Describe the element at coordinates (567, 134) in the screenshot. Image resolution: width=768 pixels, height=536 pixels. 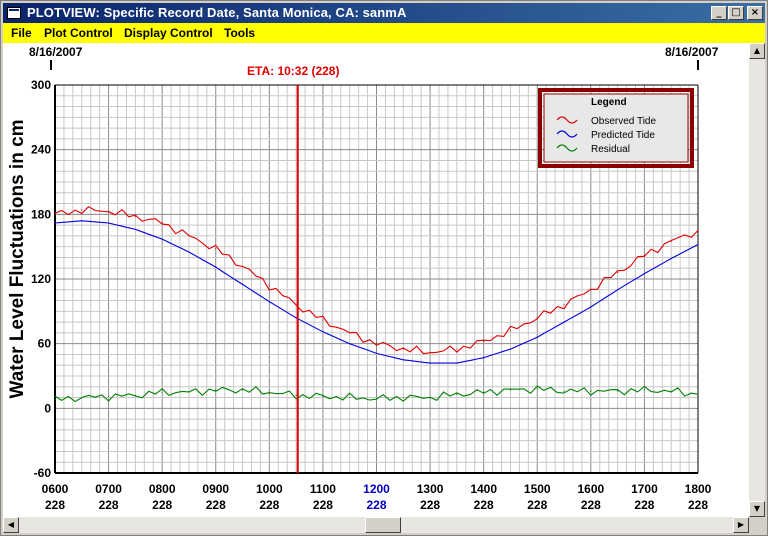
I see `legend-swatch-predicted-tide` at that location.